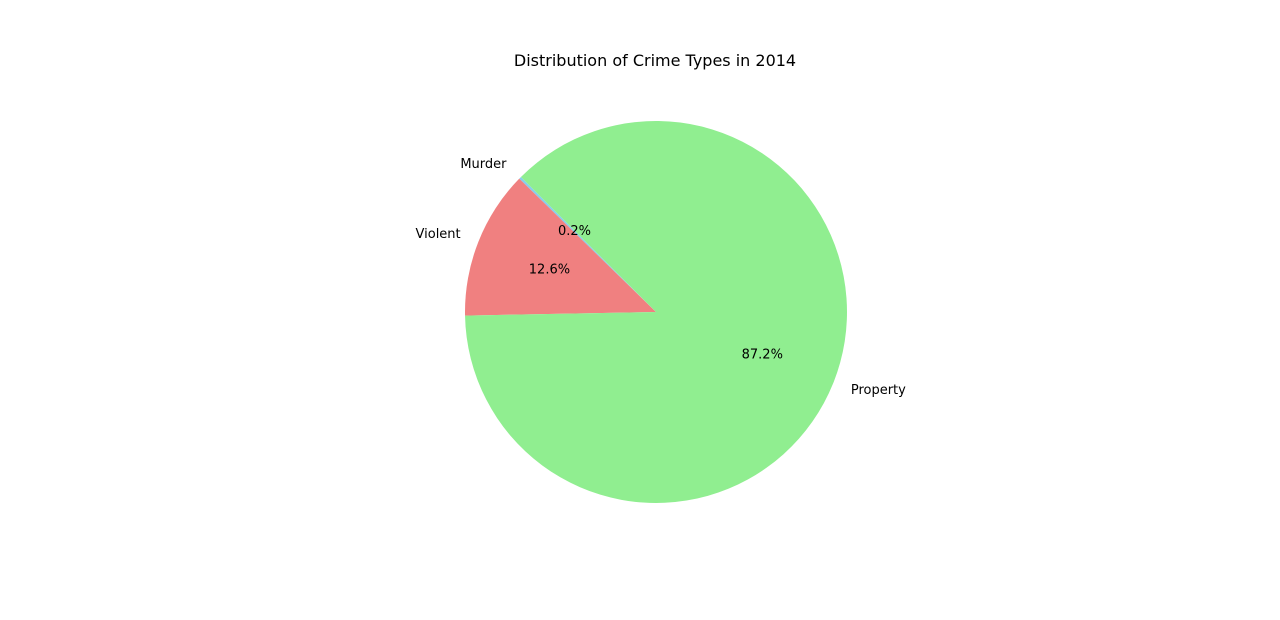 The width and height of the screenshot is (1280, 620). I want to click on slice-percent-property: 87.2%, so click(762, 354).